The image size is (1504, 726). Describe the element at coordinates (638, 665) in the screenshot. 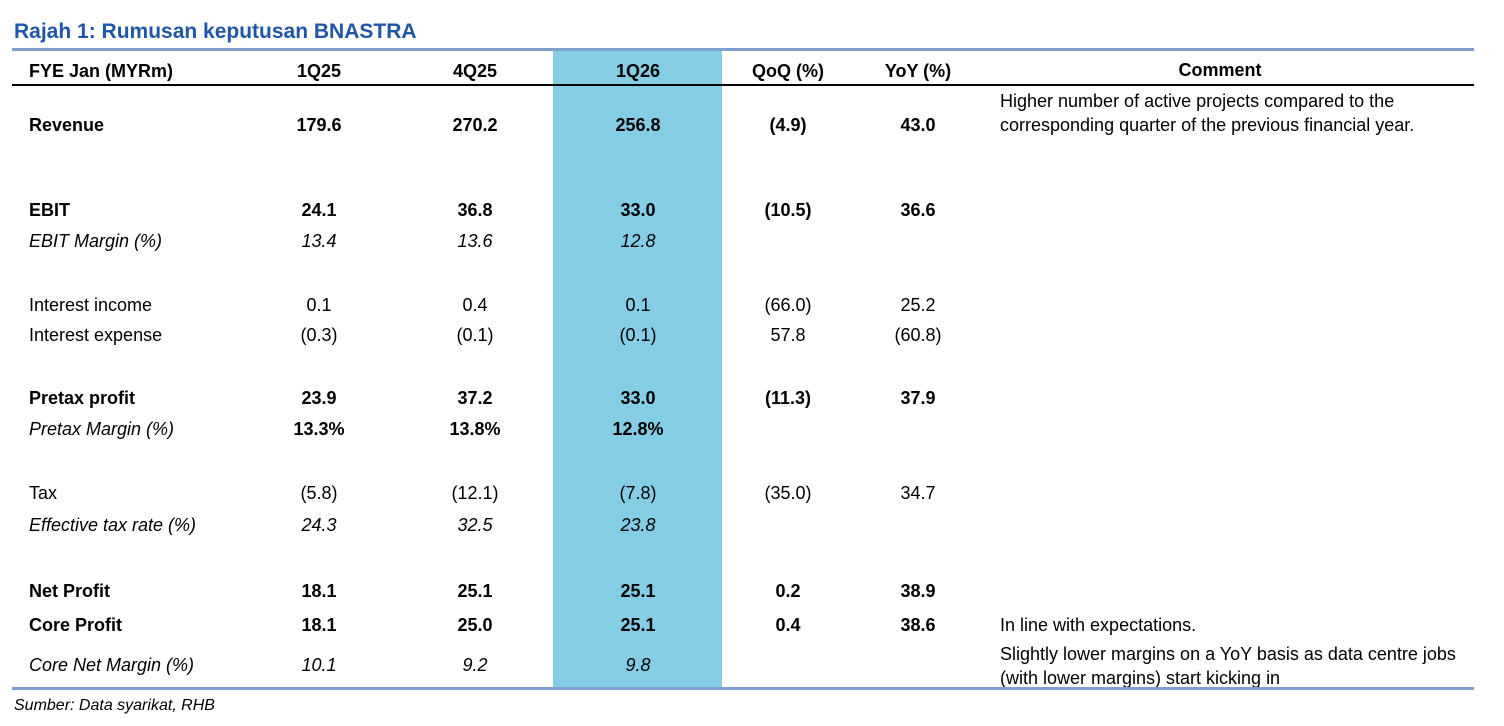

I see `table-cell: 9.8` at that location.